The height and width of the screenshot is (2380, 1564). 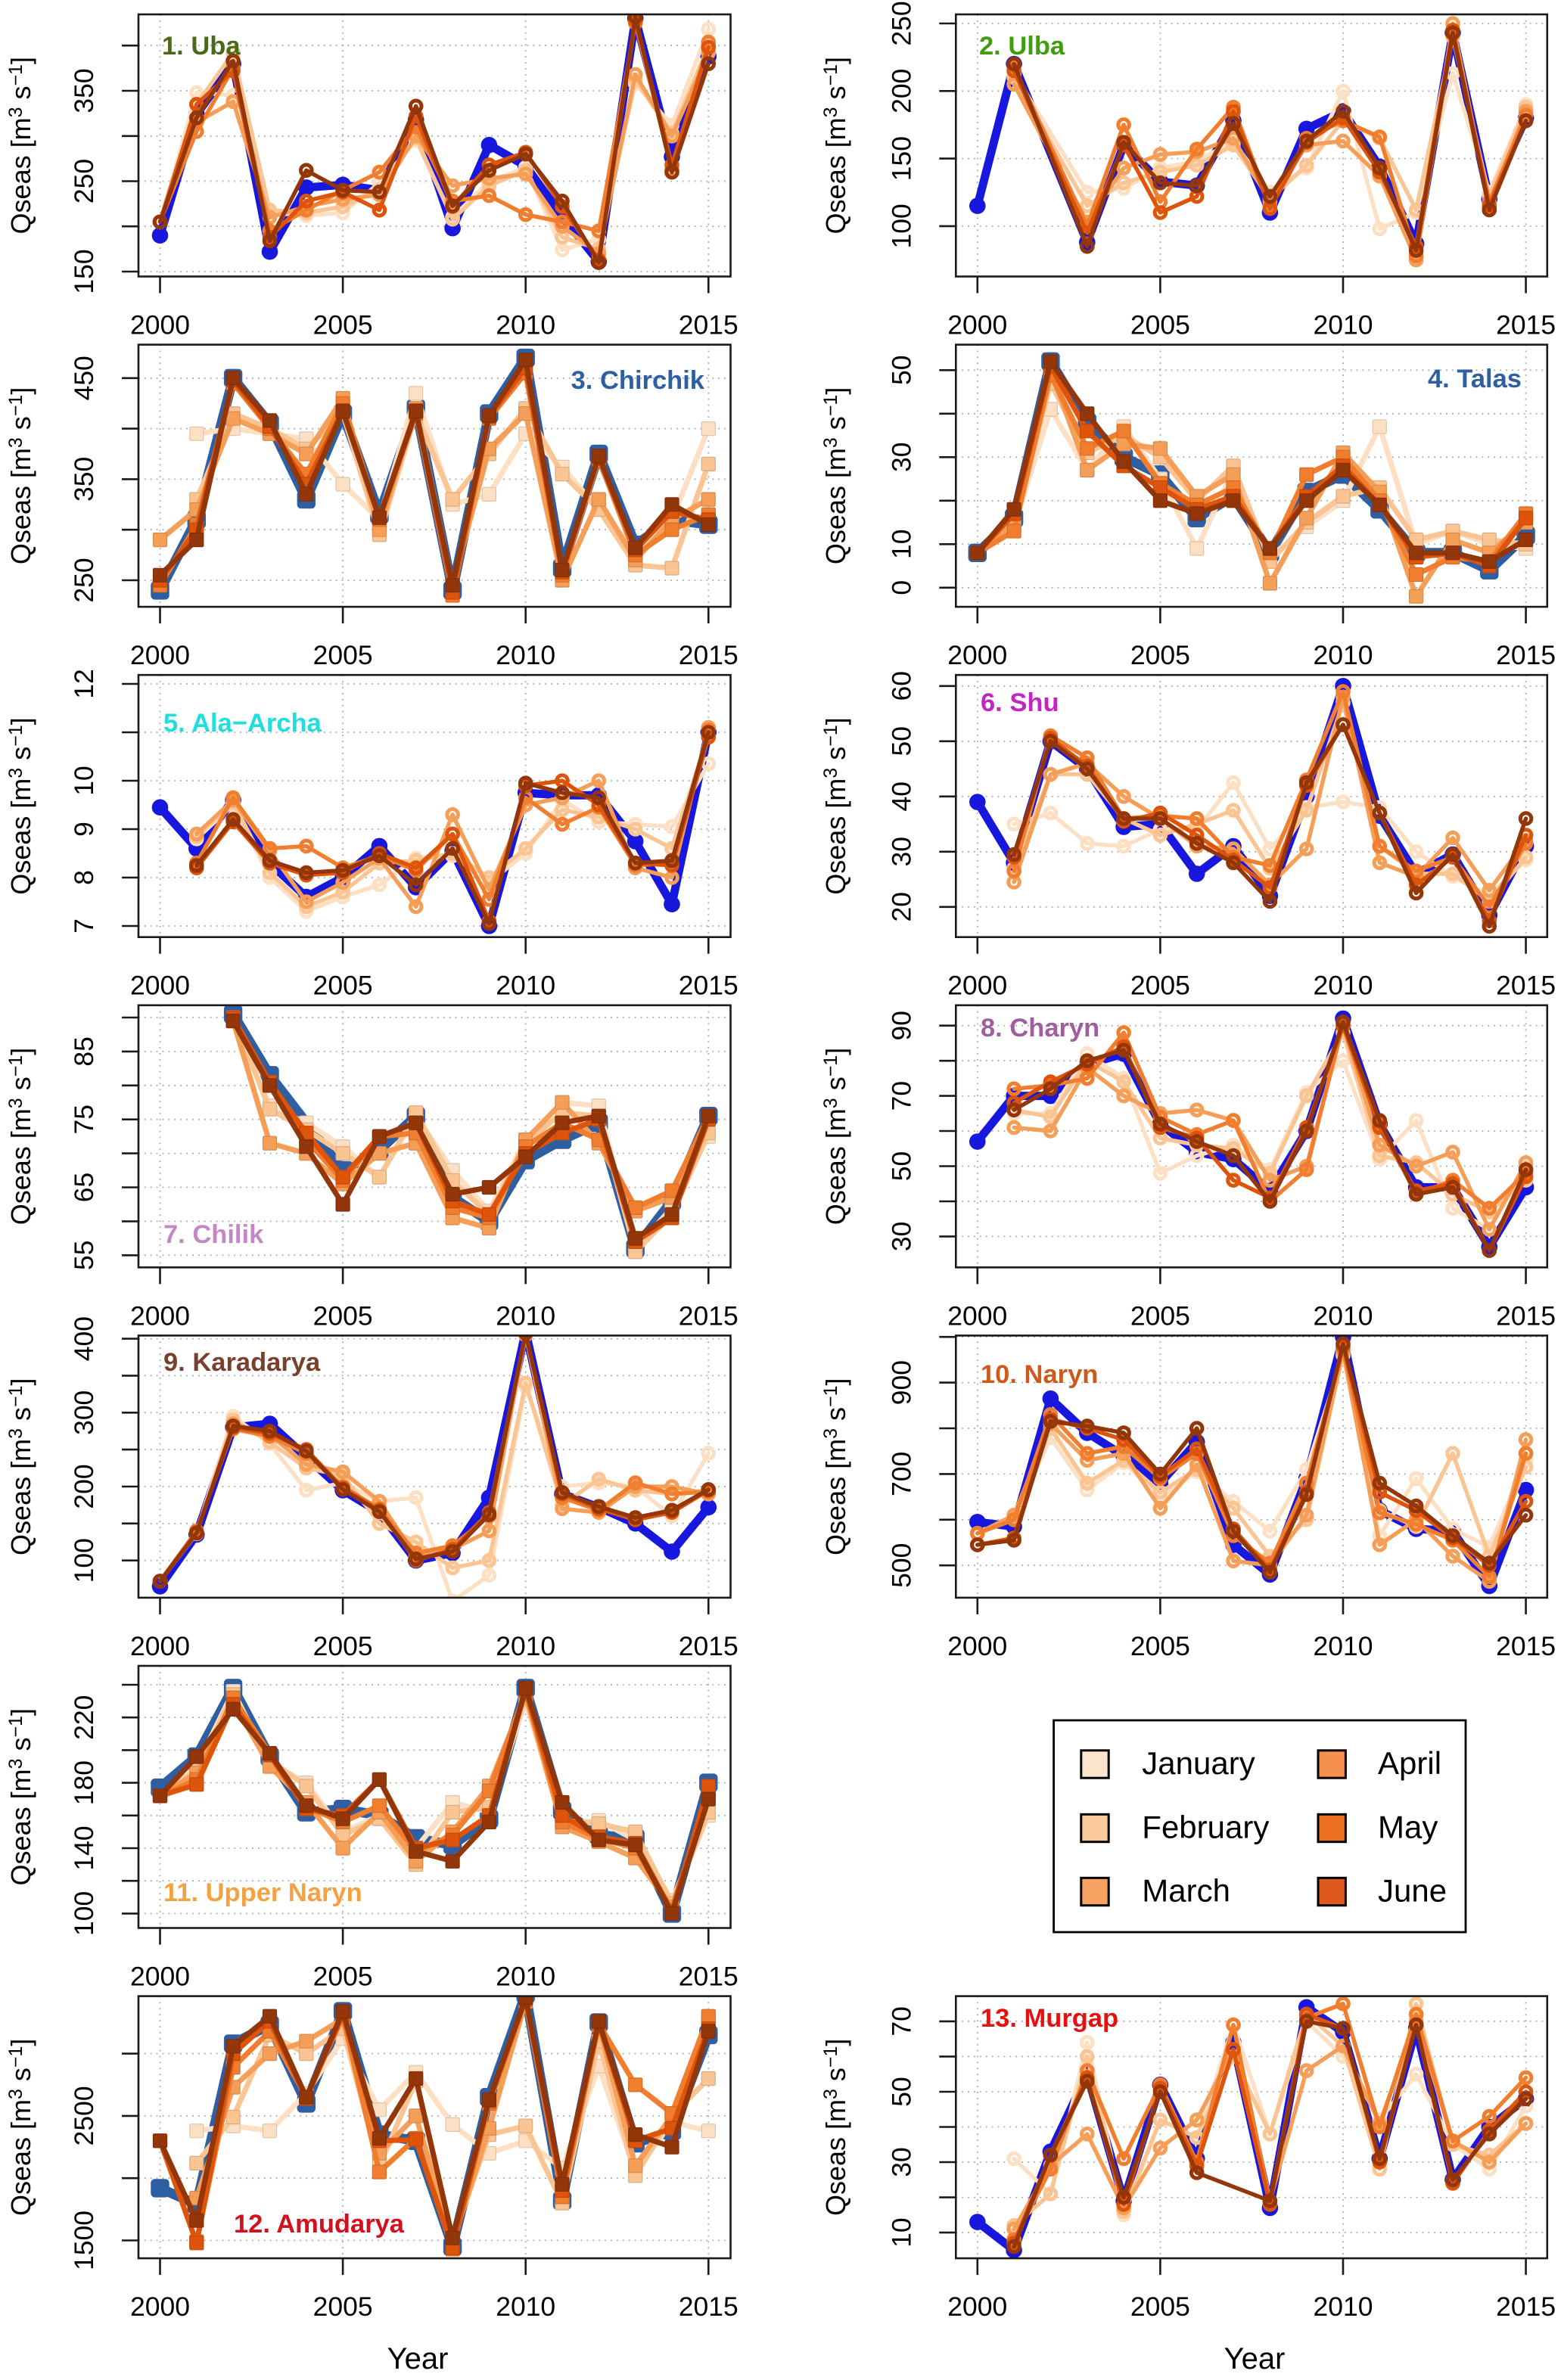 What do you see at coordinates (84, 684) in the screenshot?
I see `svg-text: 12` at bounding box center [84, 684].